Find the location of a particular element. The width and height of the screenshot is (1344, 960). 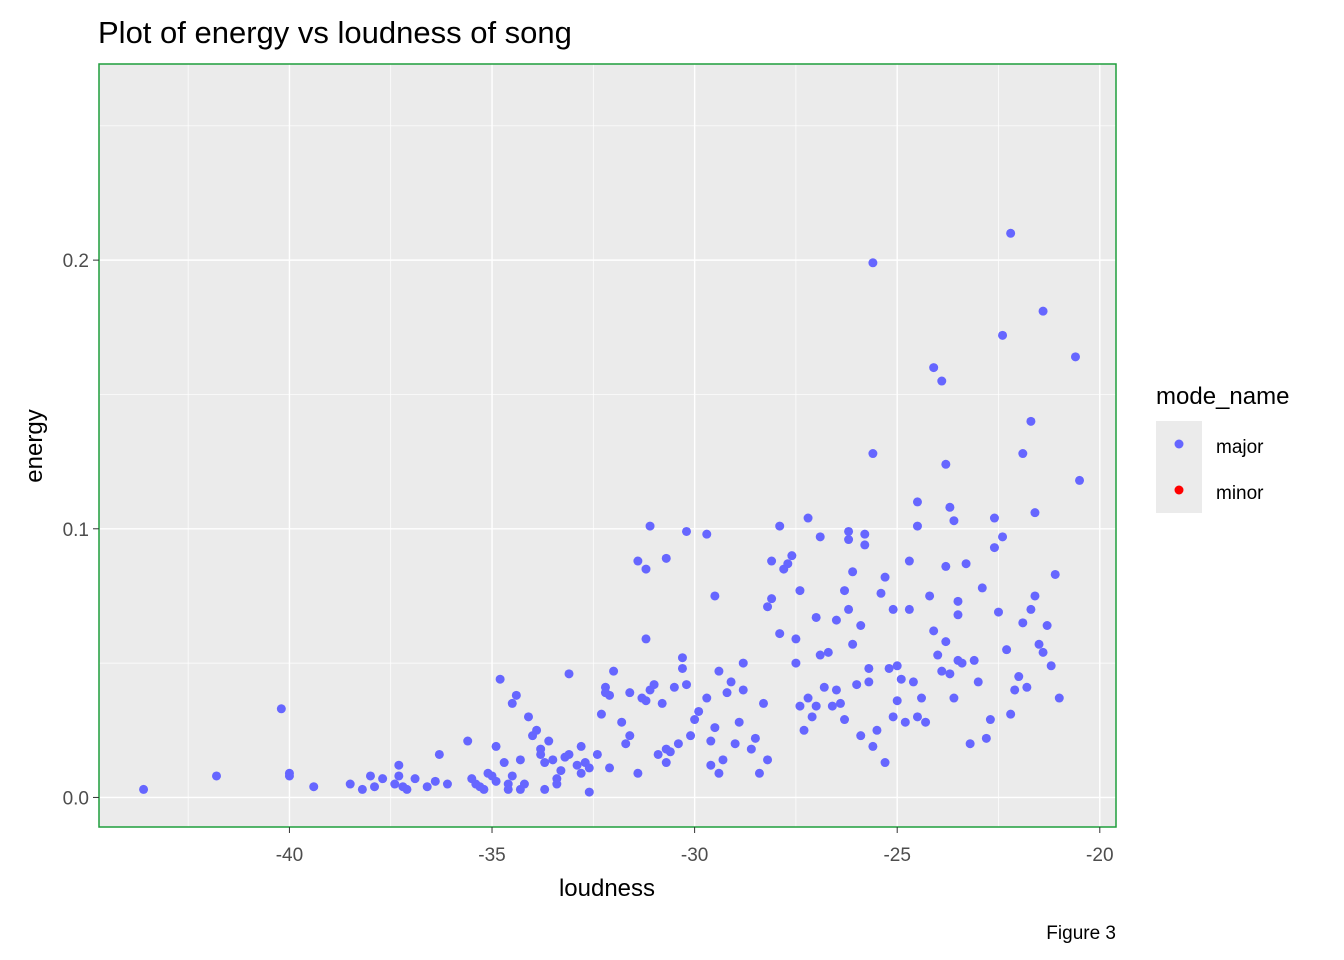

legend-key-background is located at coordinates (1179, 467).